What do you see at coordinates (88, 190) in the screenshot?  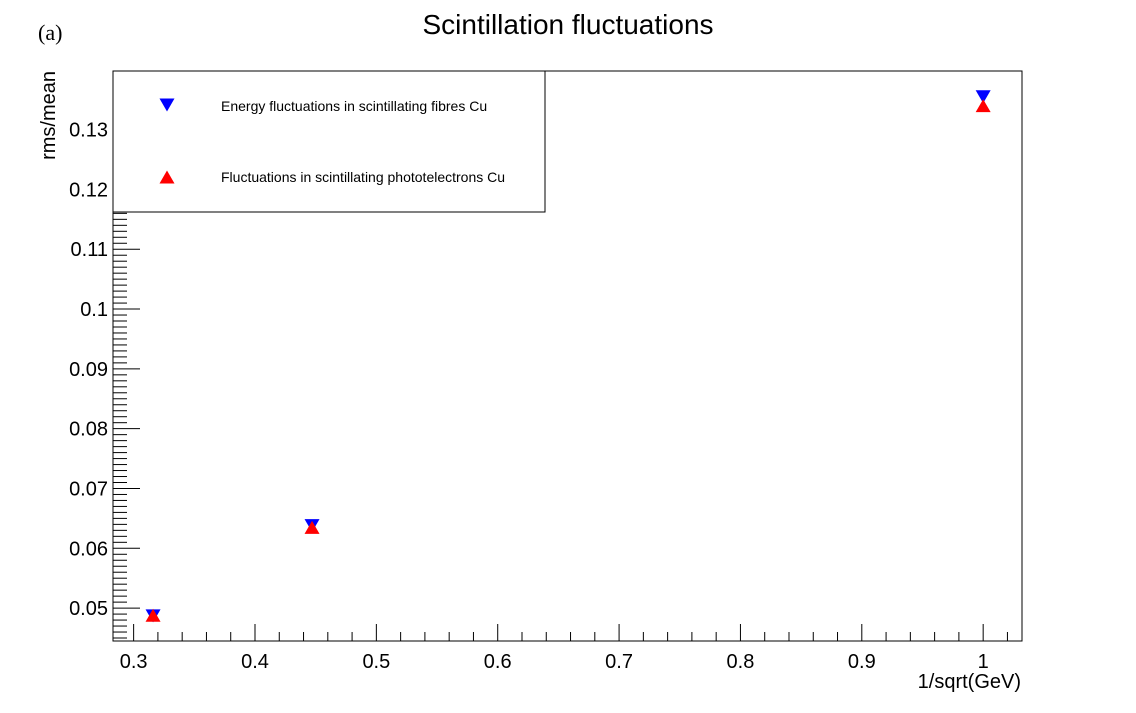 I see `y-tick-label: 0.12` at bounding box center [88, 190].